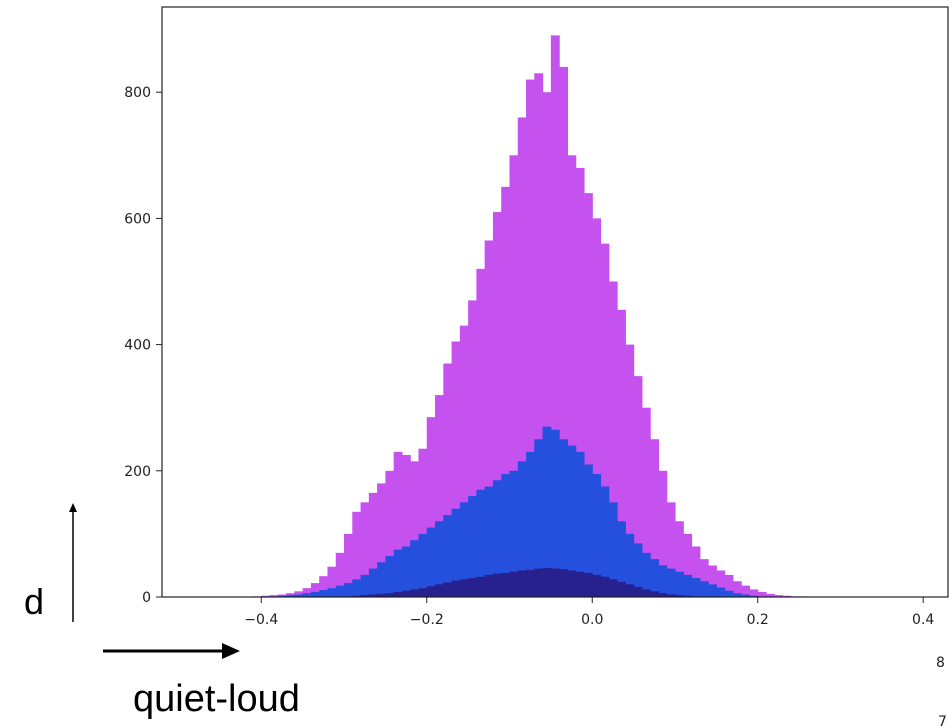 This screenshot has height=728, width=949. What do you see at coordinates (34, 601) in the screenshot?
I see `y-arrow-label: d` at bounding box center [34, 601].